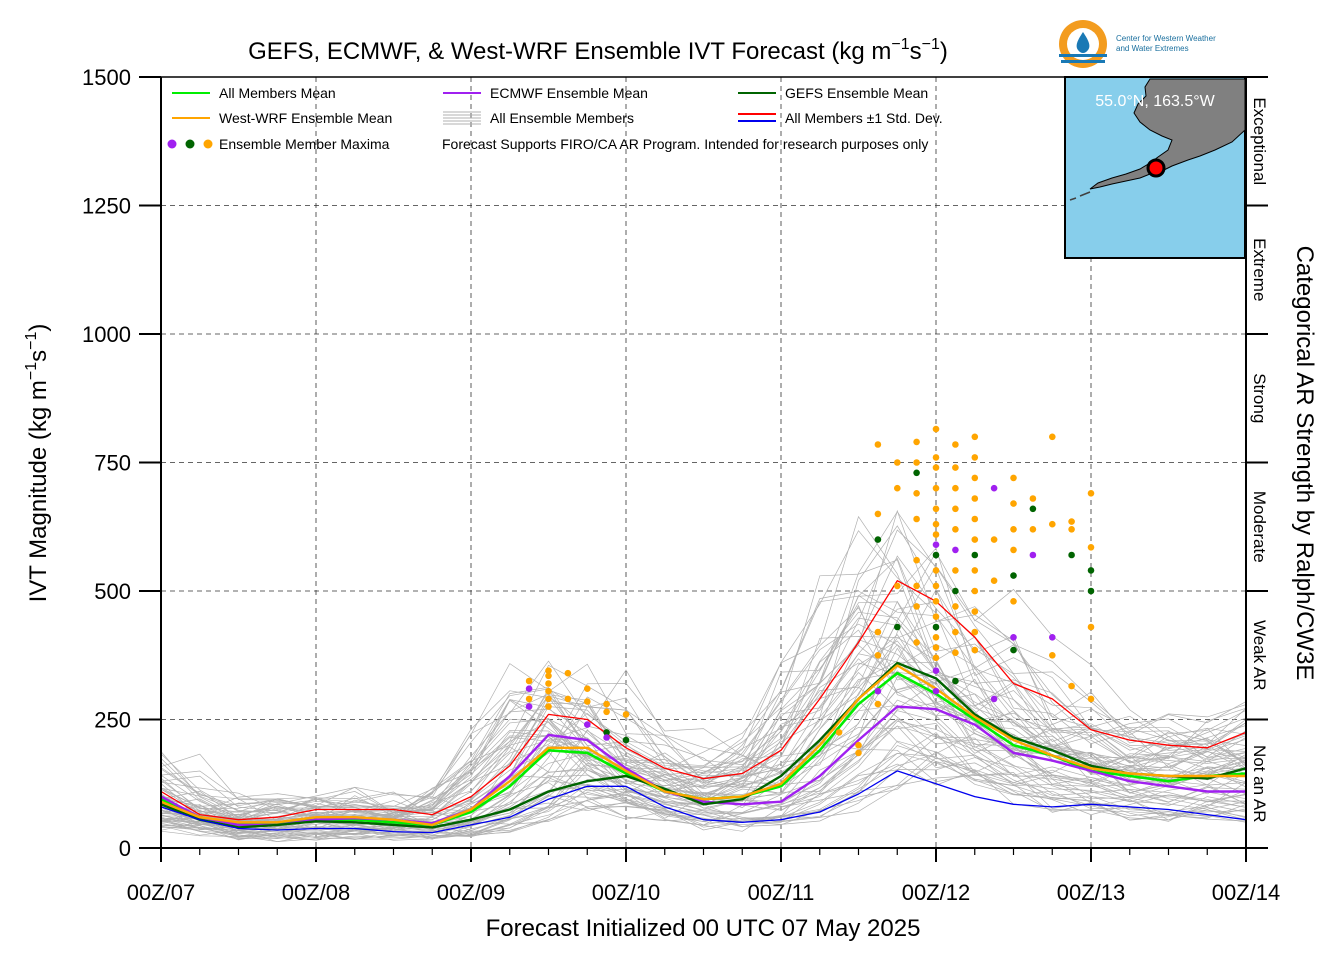 This screenshot has width=1336, height=962. Describe the element at coordinates (462, 118) in the screenshot. I see `legend-swatch-all-members` at that location.